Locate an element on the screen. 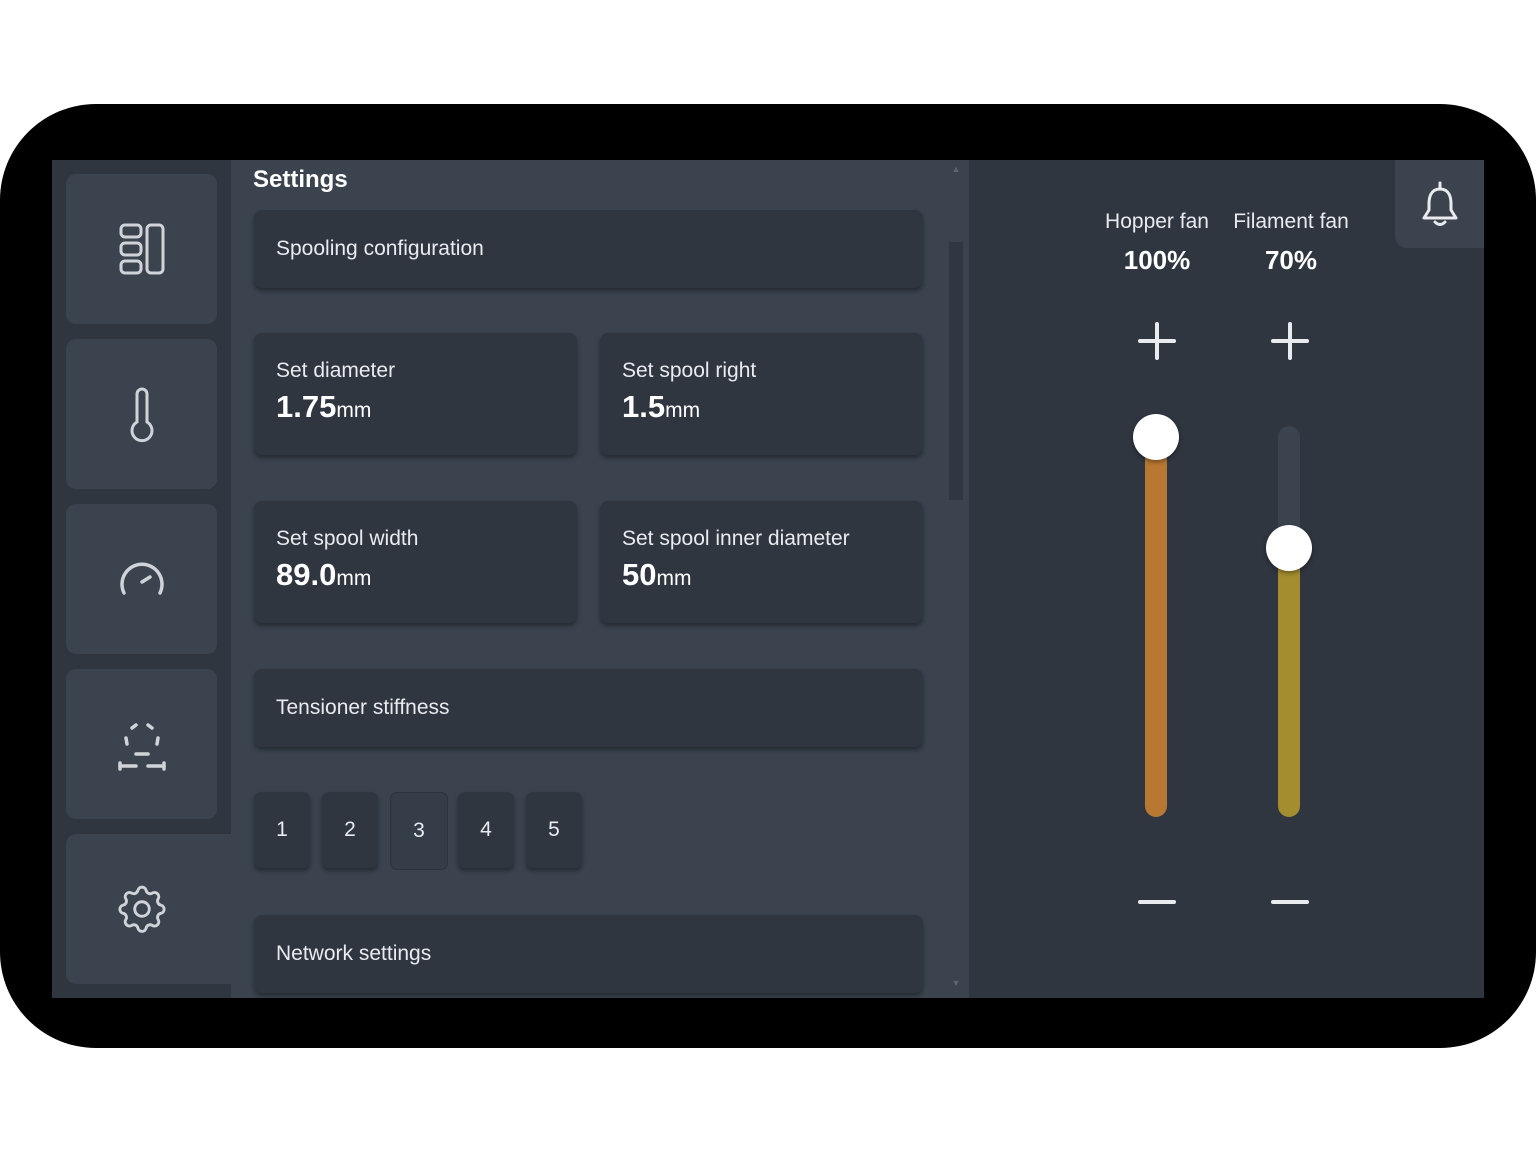  nav-item-temperature is located at coordinates (141, 414).